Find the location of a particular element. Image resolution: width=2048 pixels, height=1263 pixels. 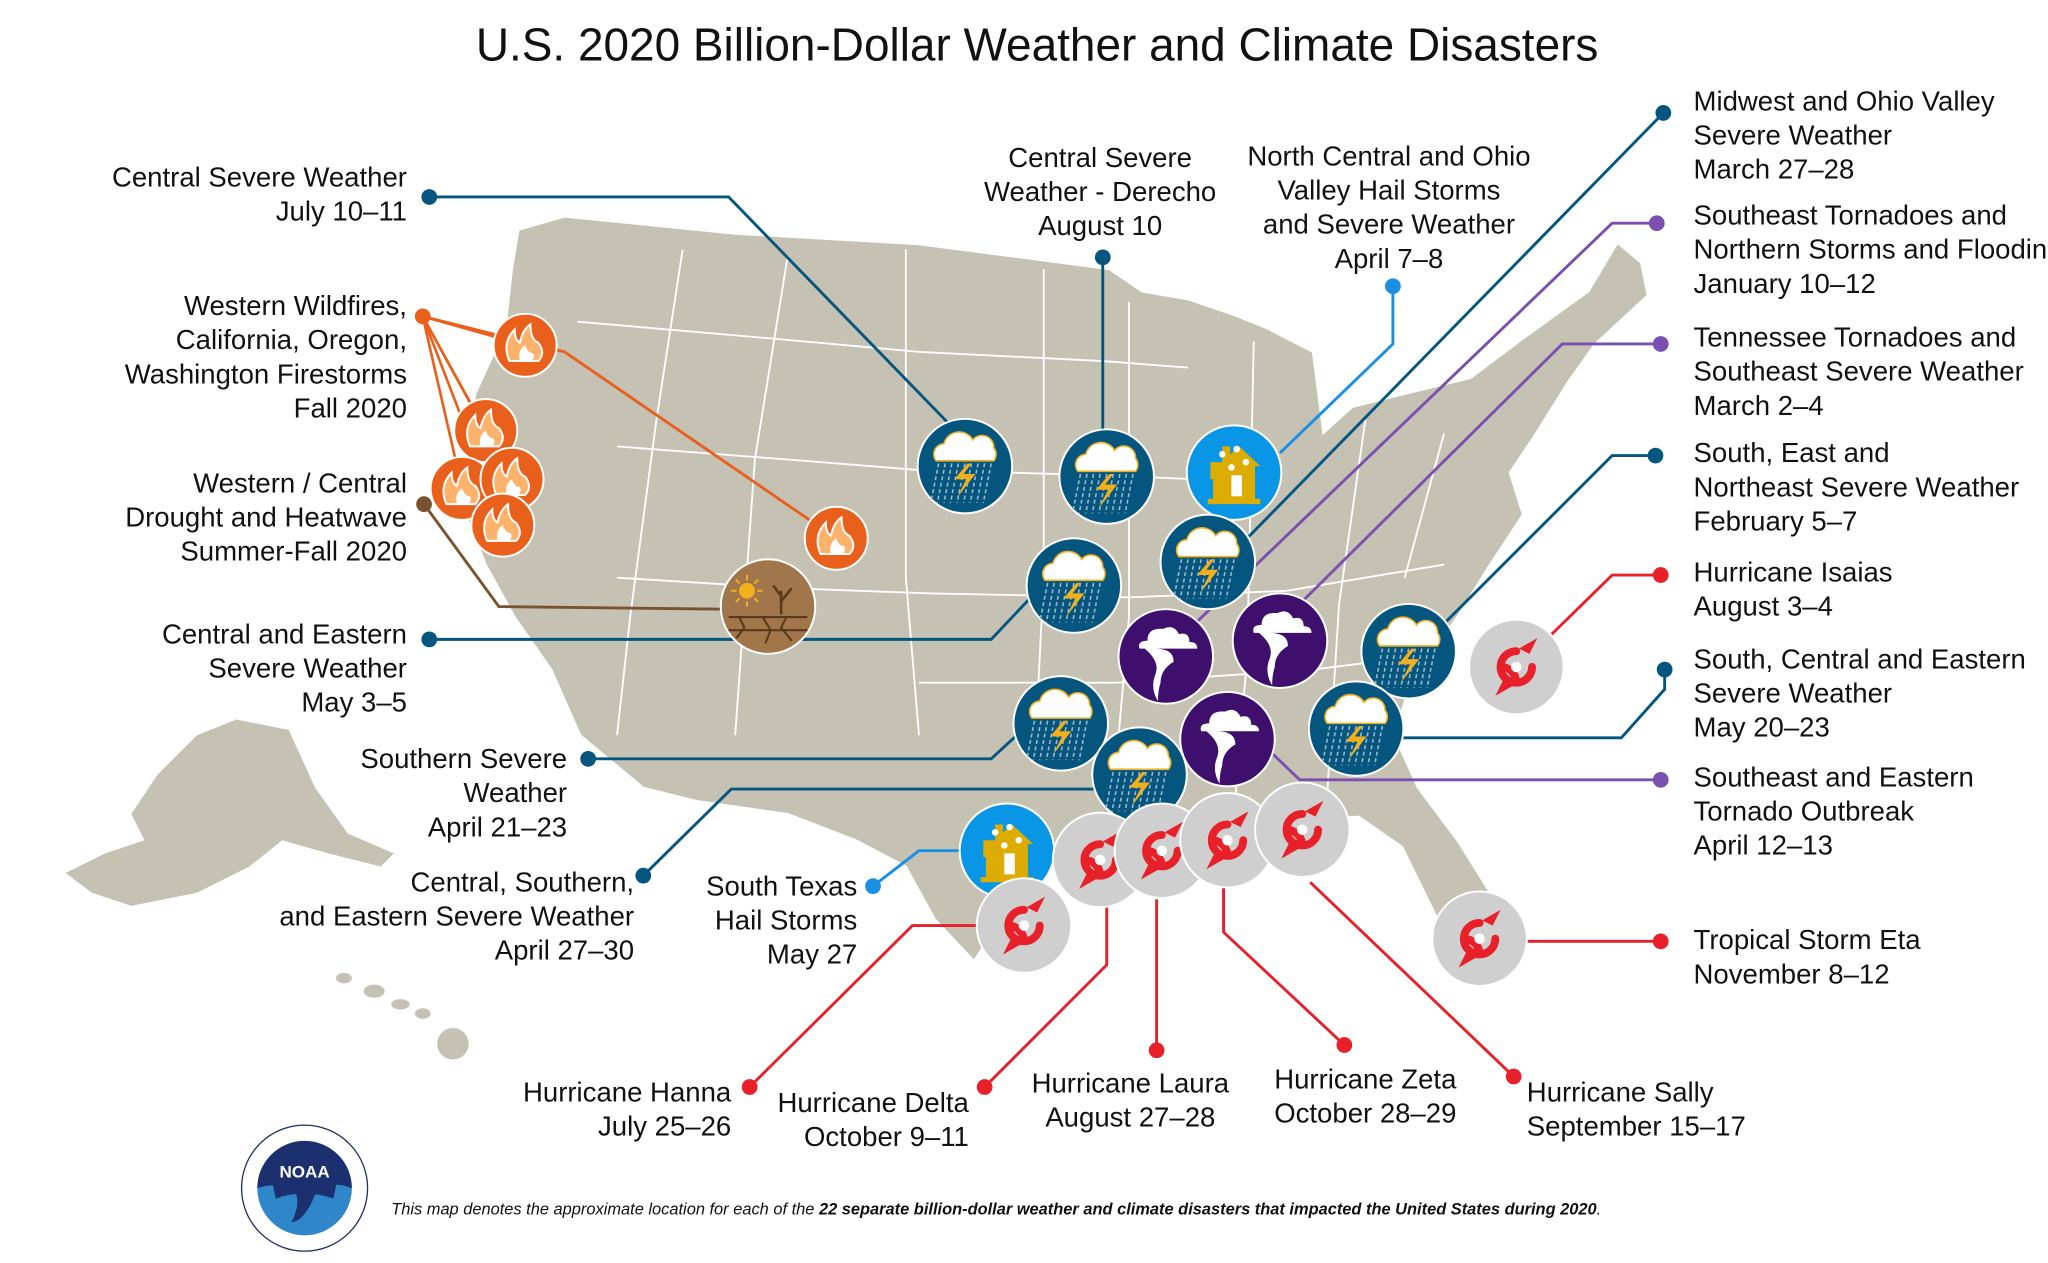

event-label-line: Midwest and Ohio Valley is located at coordinates (1844, 100).